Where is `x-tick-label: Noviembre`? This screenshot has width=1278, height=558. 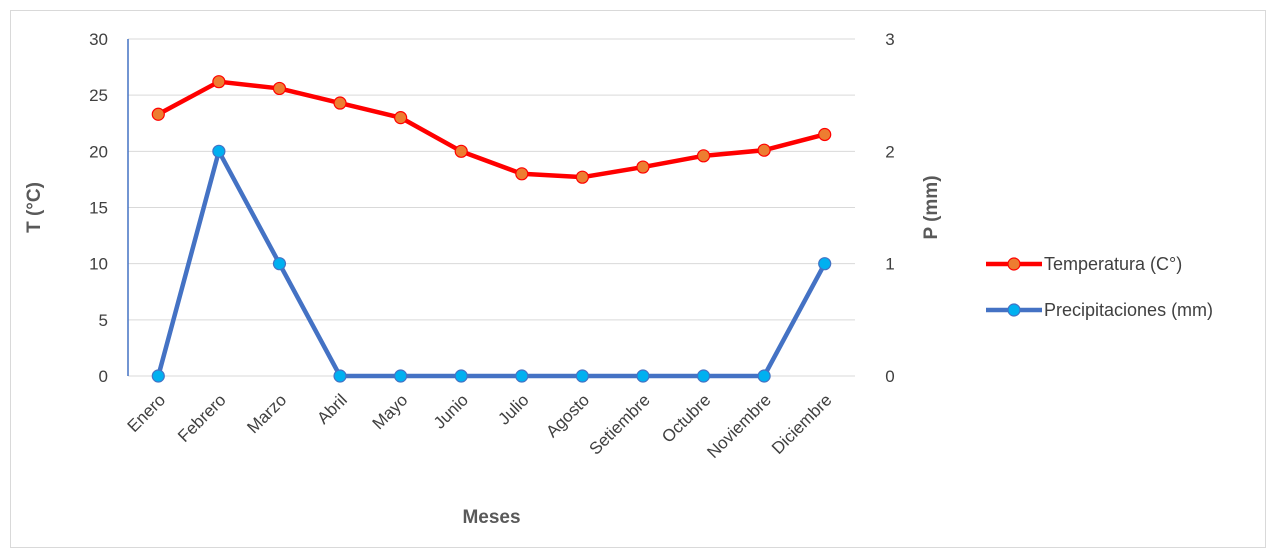
x-tick-label: Noviembre is located at coordinates (739, 426).